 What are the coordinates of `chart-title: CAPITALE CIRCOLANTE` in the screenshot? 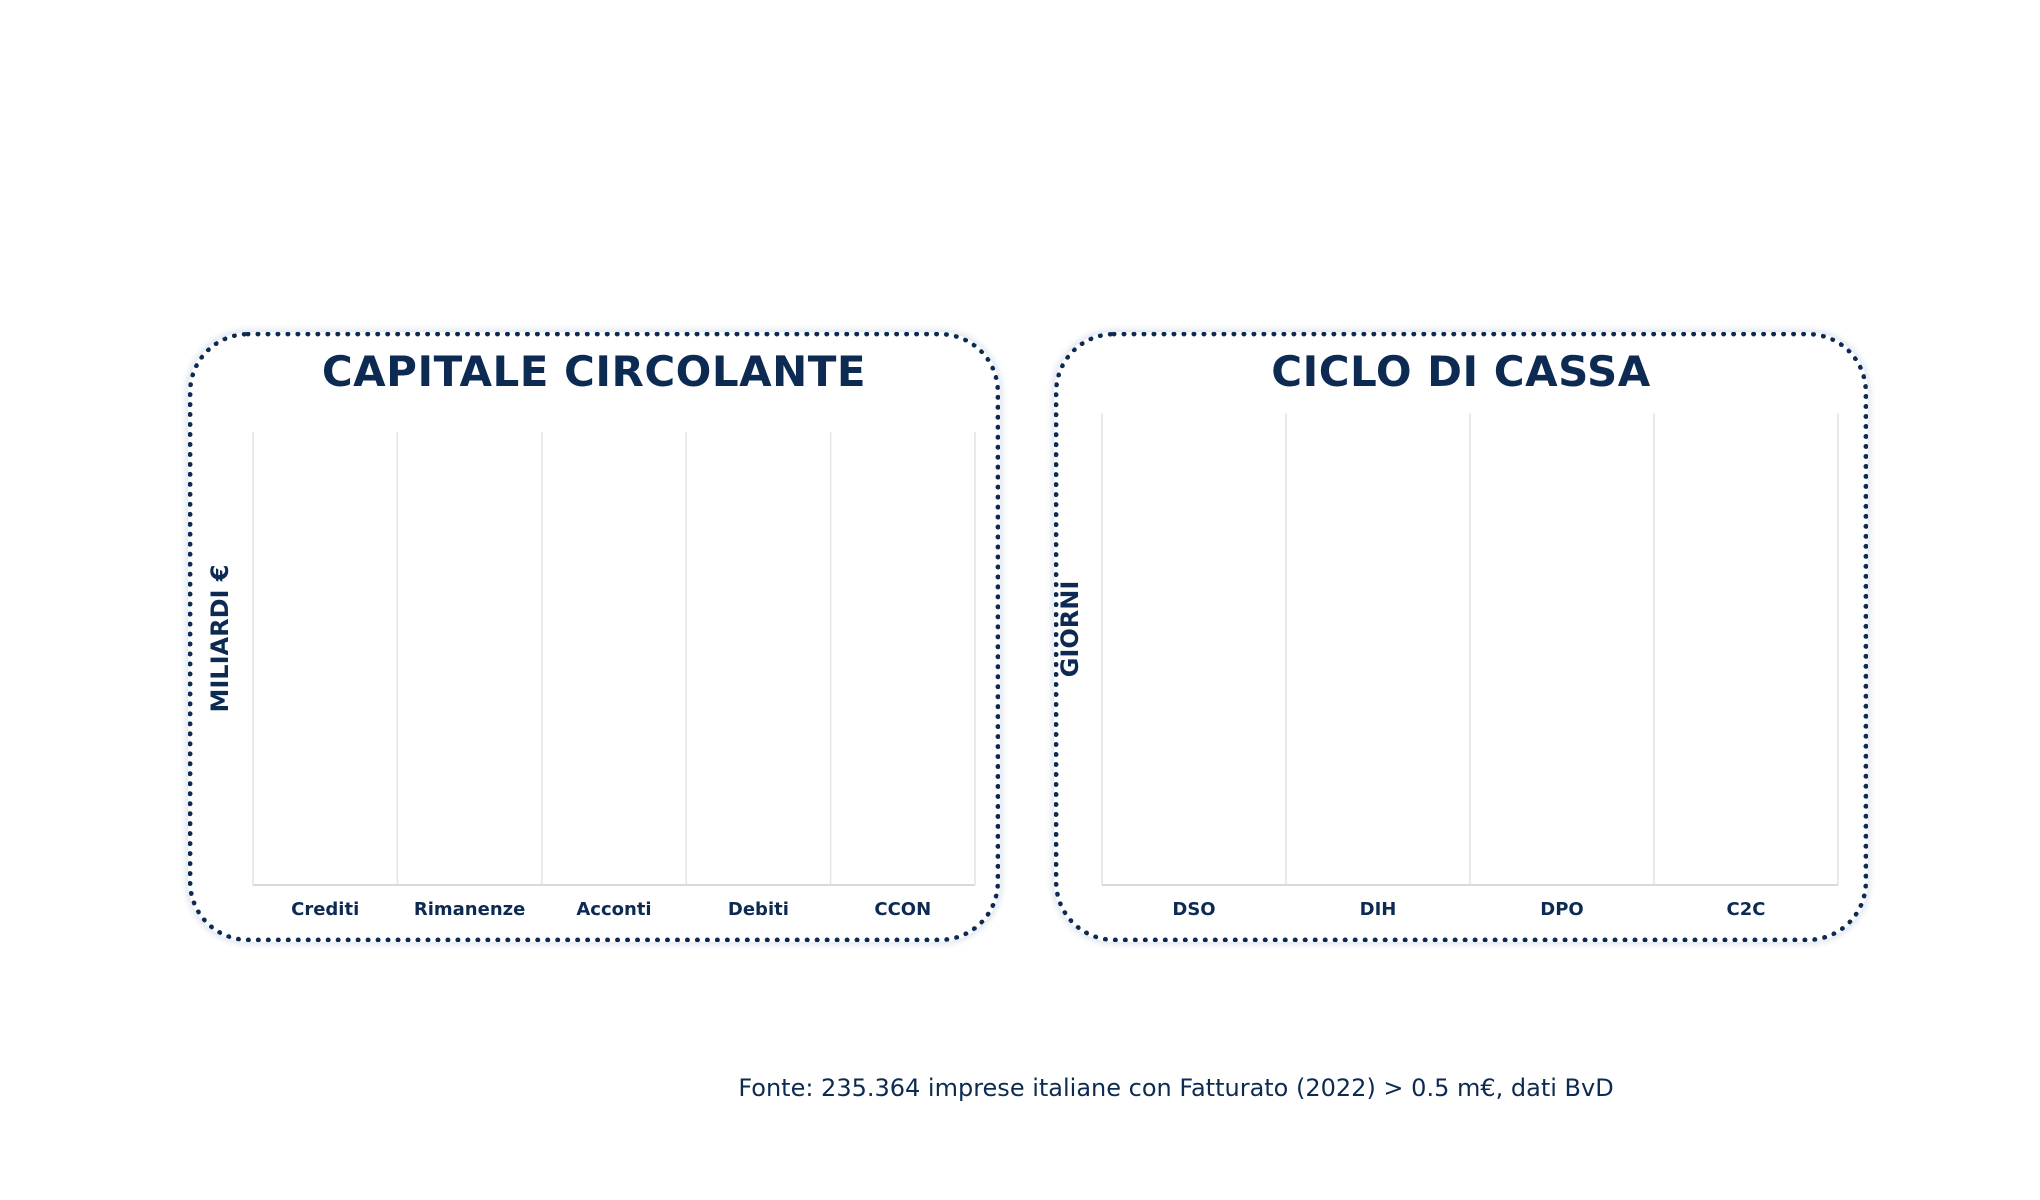 It's located at (594, 371).